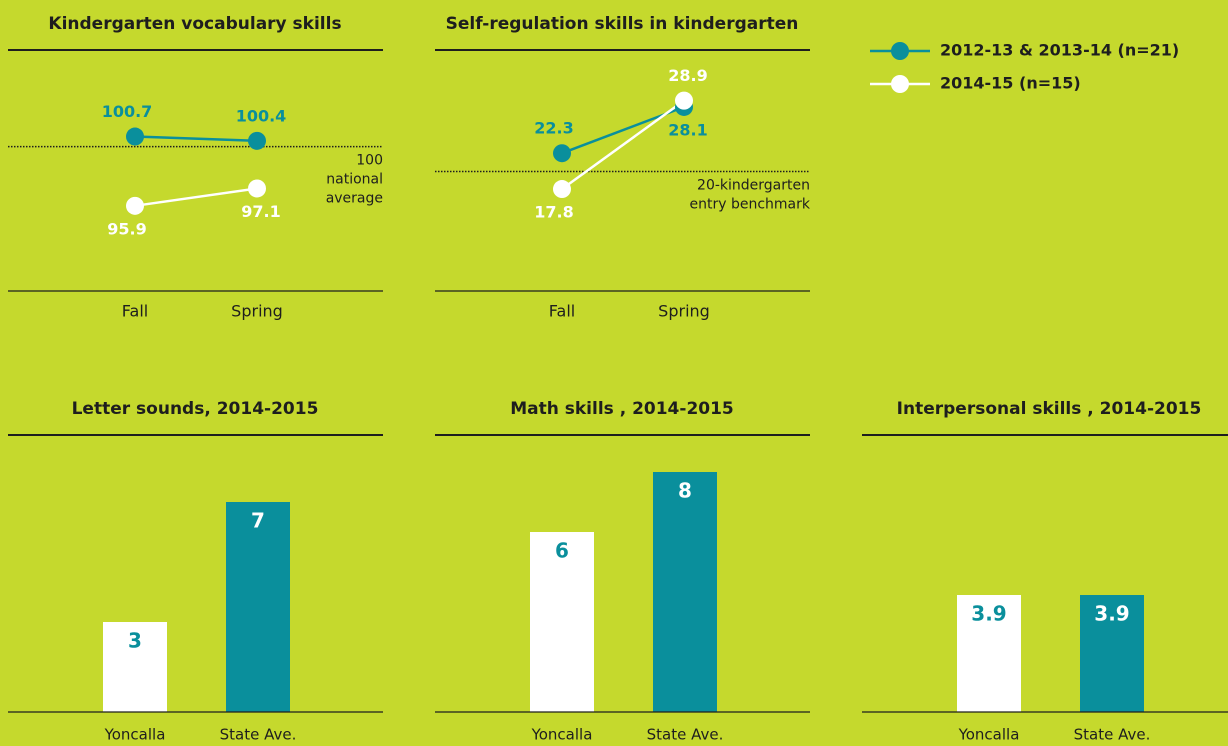 The height and width of the screenshot is (746, 1228). I want to click on value-label: 7, so click(258, 521).